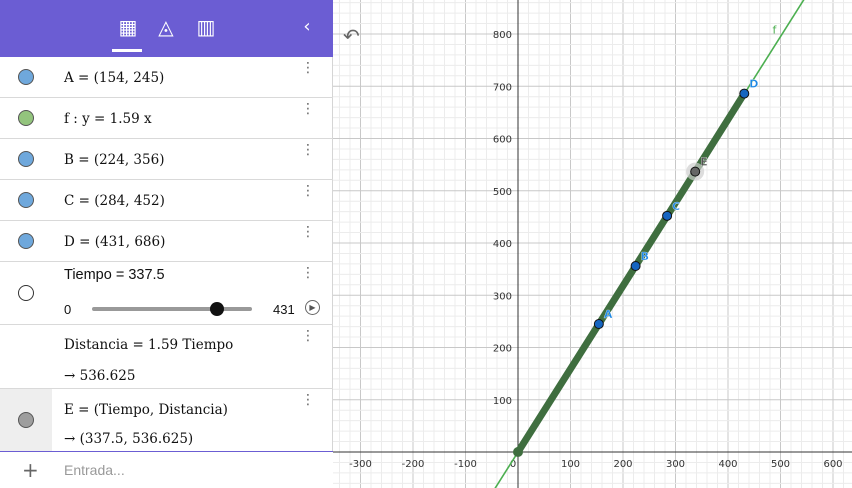 The height and width of the screenshot is (488, 852). Describe the element at coordinates (465, 464) in the screenshot. I see `x-tick-label: -100` at that location.